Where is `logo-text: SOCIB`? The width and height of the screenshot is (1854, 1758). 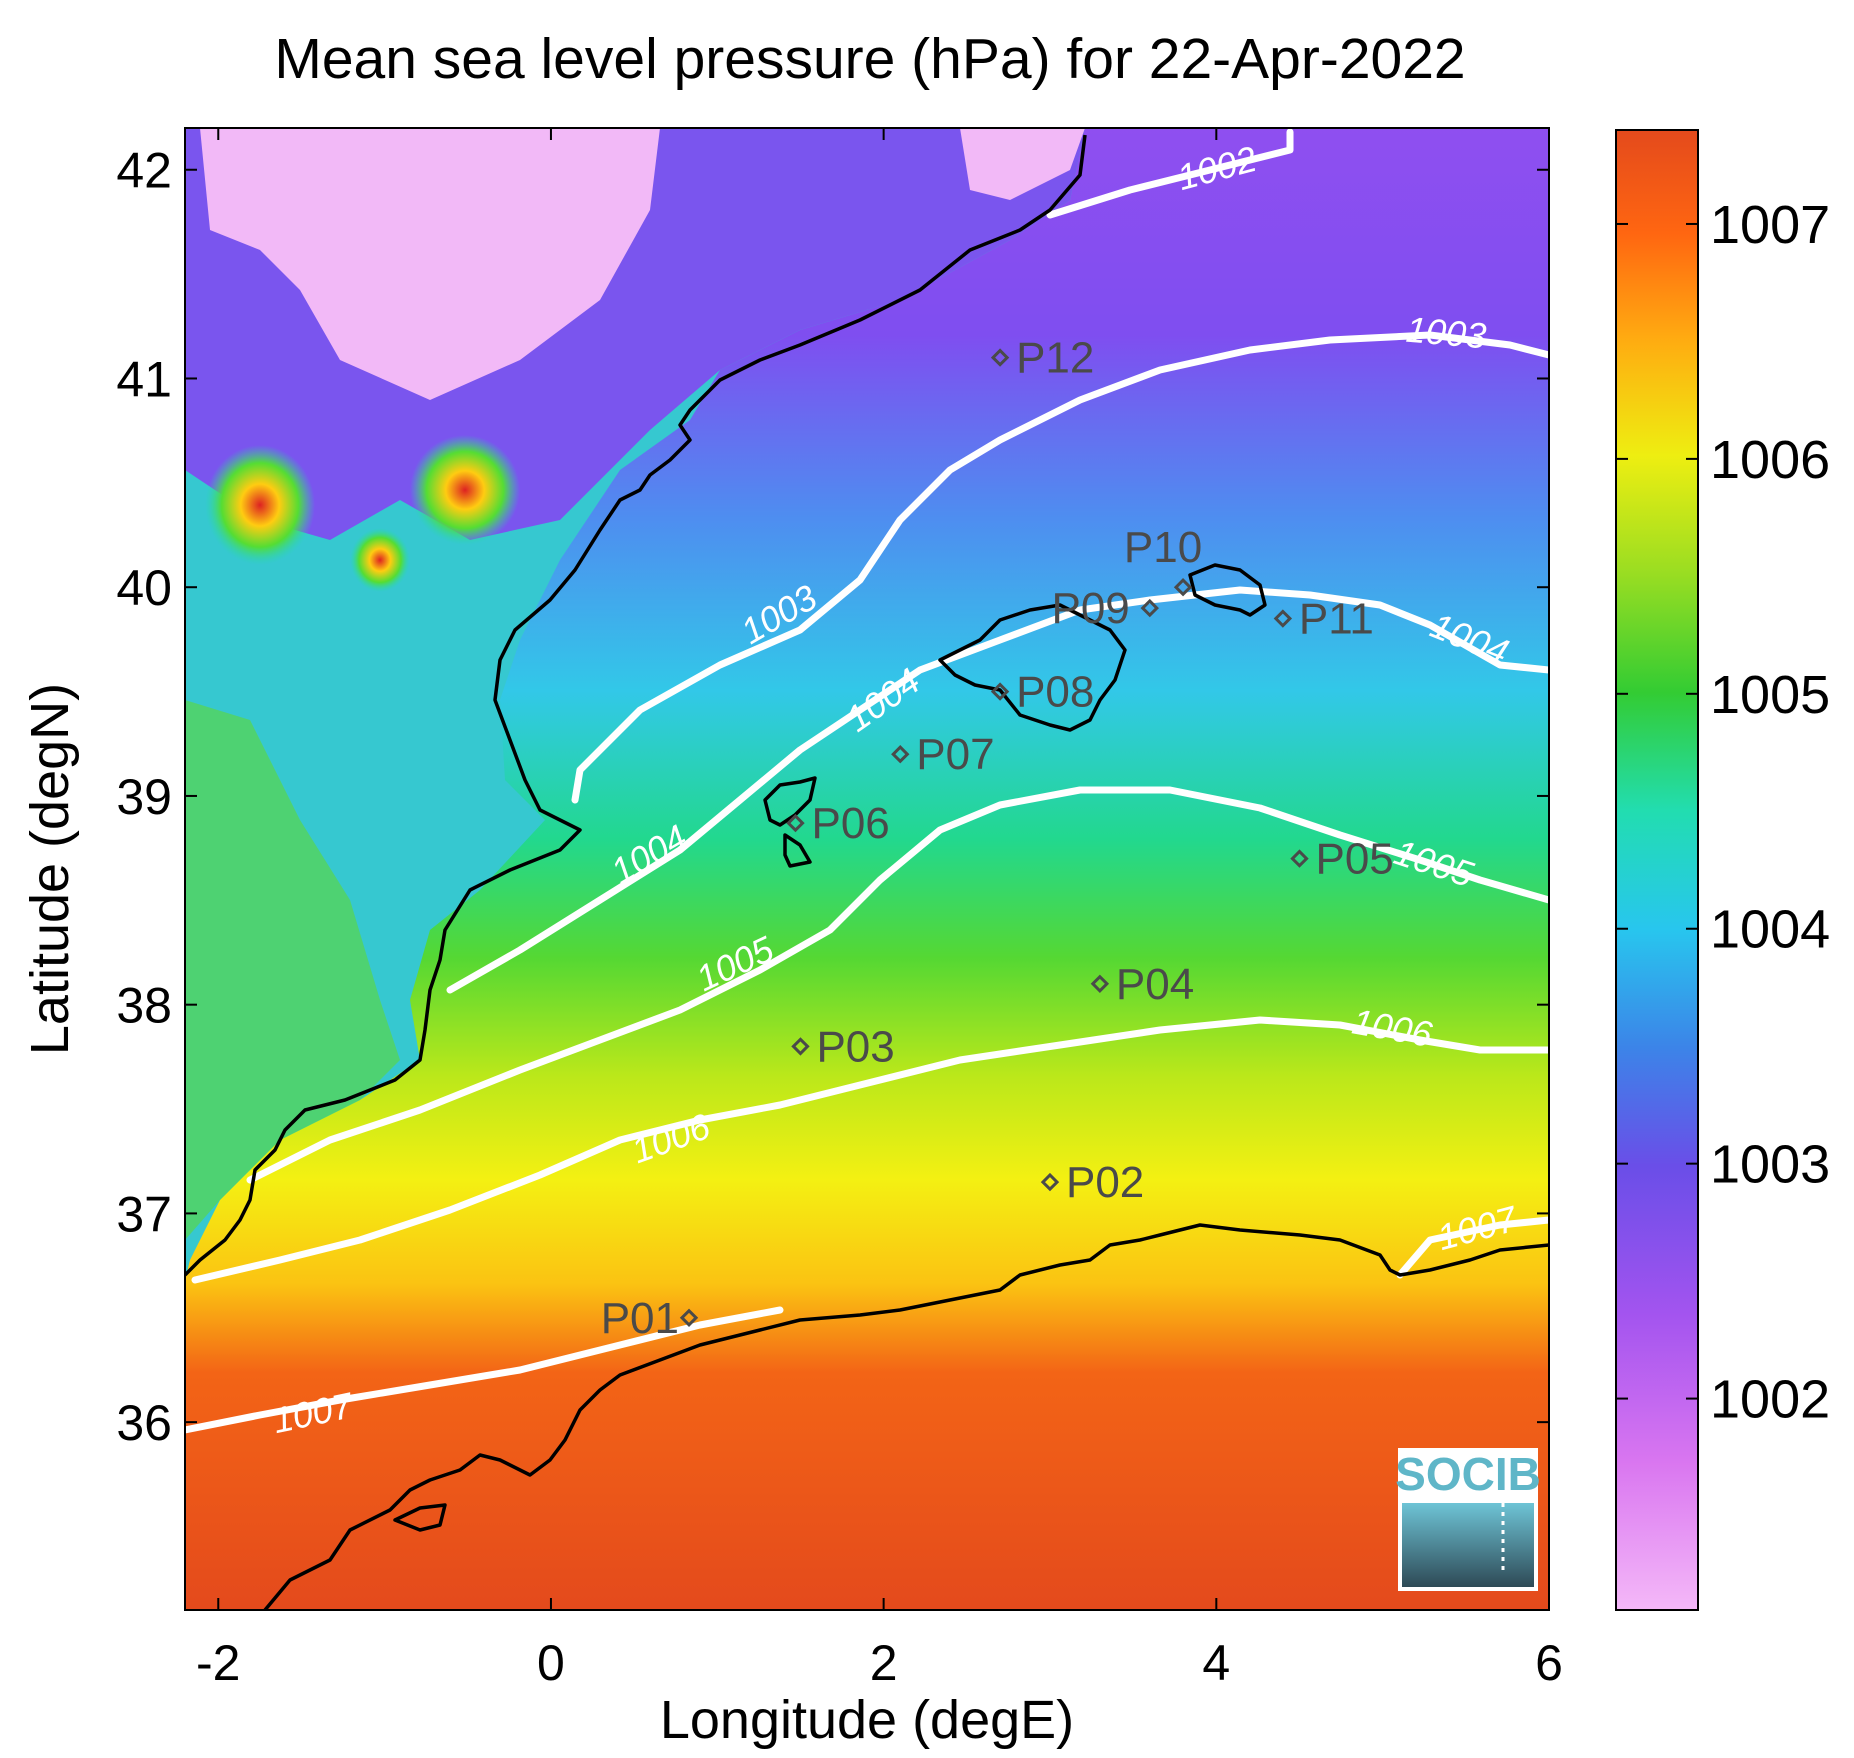
logo-text: SOCIB is located at coordinates (1468, 1474).